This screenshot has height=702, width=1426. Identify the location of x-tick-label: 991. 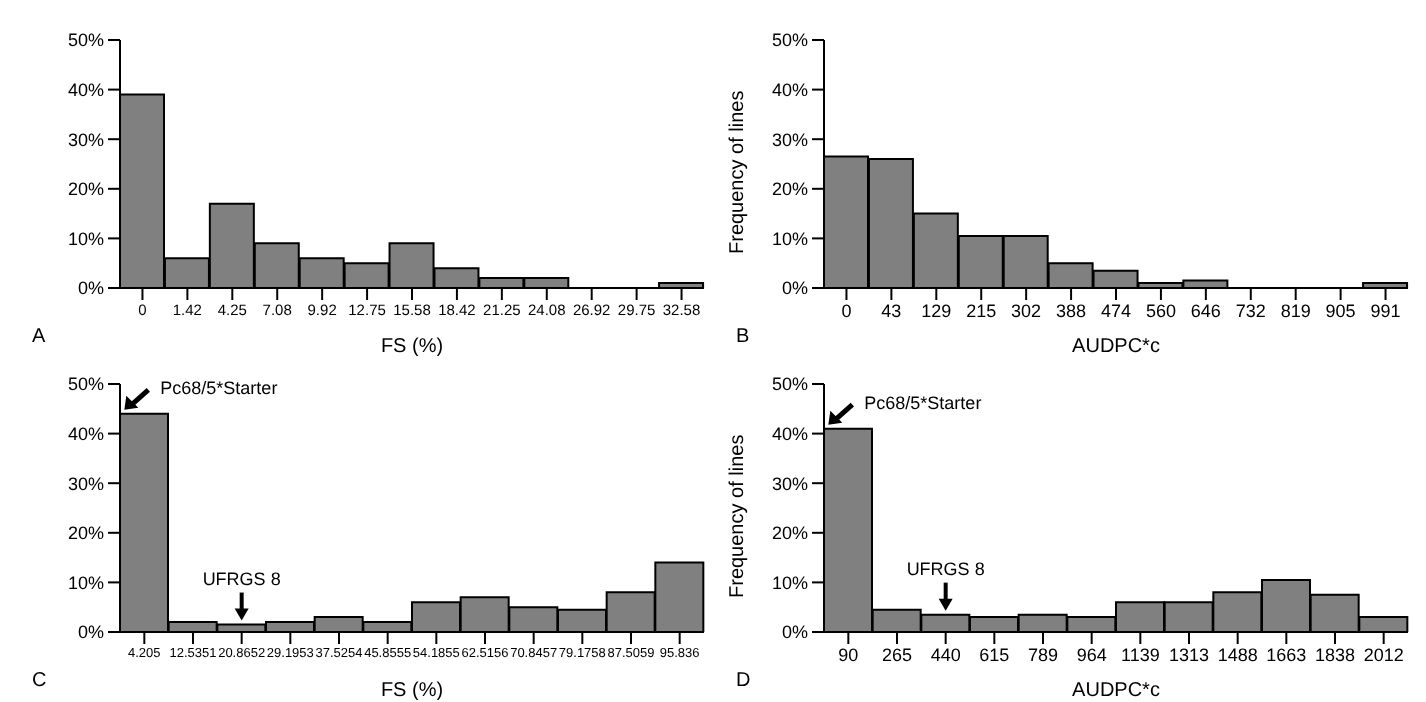
(1385, 310).